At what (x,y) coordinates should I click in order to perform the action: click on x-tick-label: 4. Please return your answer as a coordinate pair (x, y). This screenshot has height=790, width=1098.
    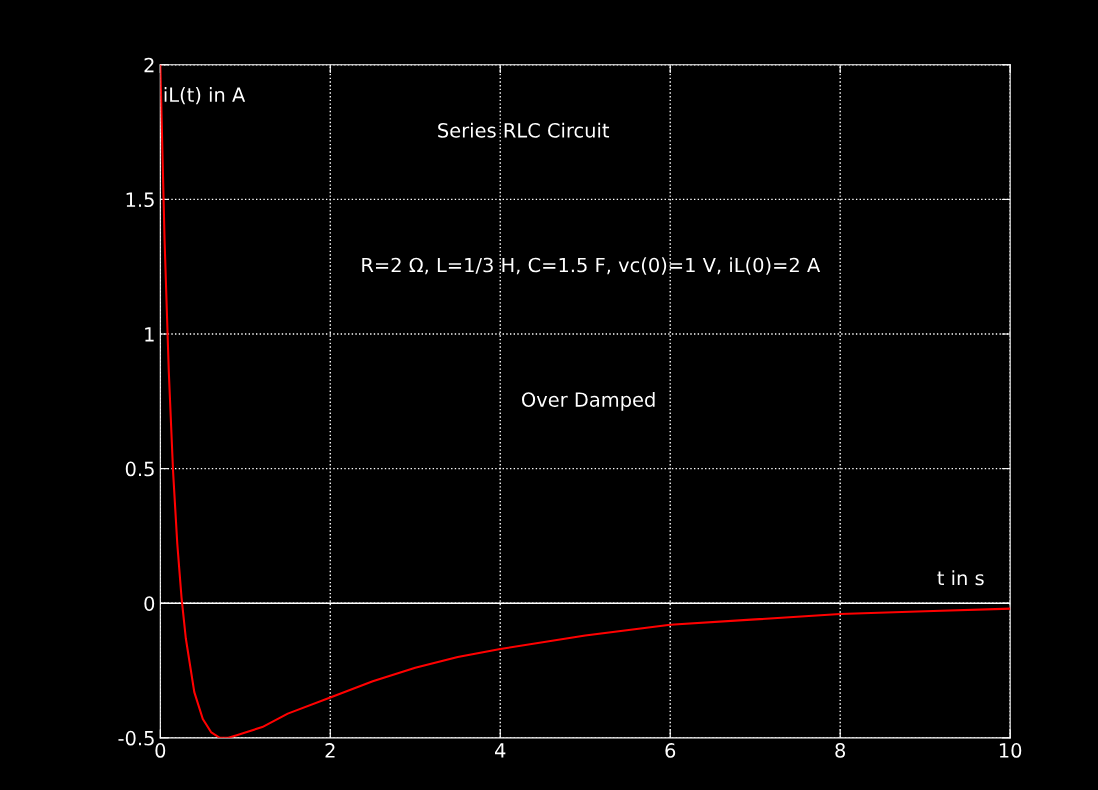
    Looking at the image, I should click on (500, 750).